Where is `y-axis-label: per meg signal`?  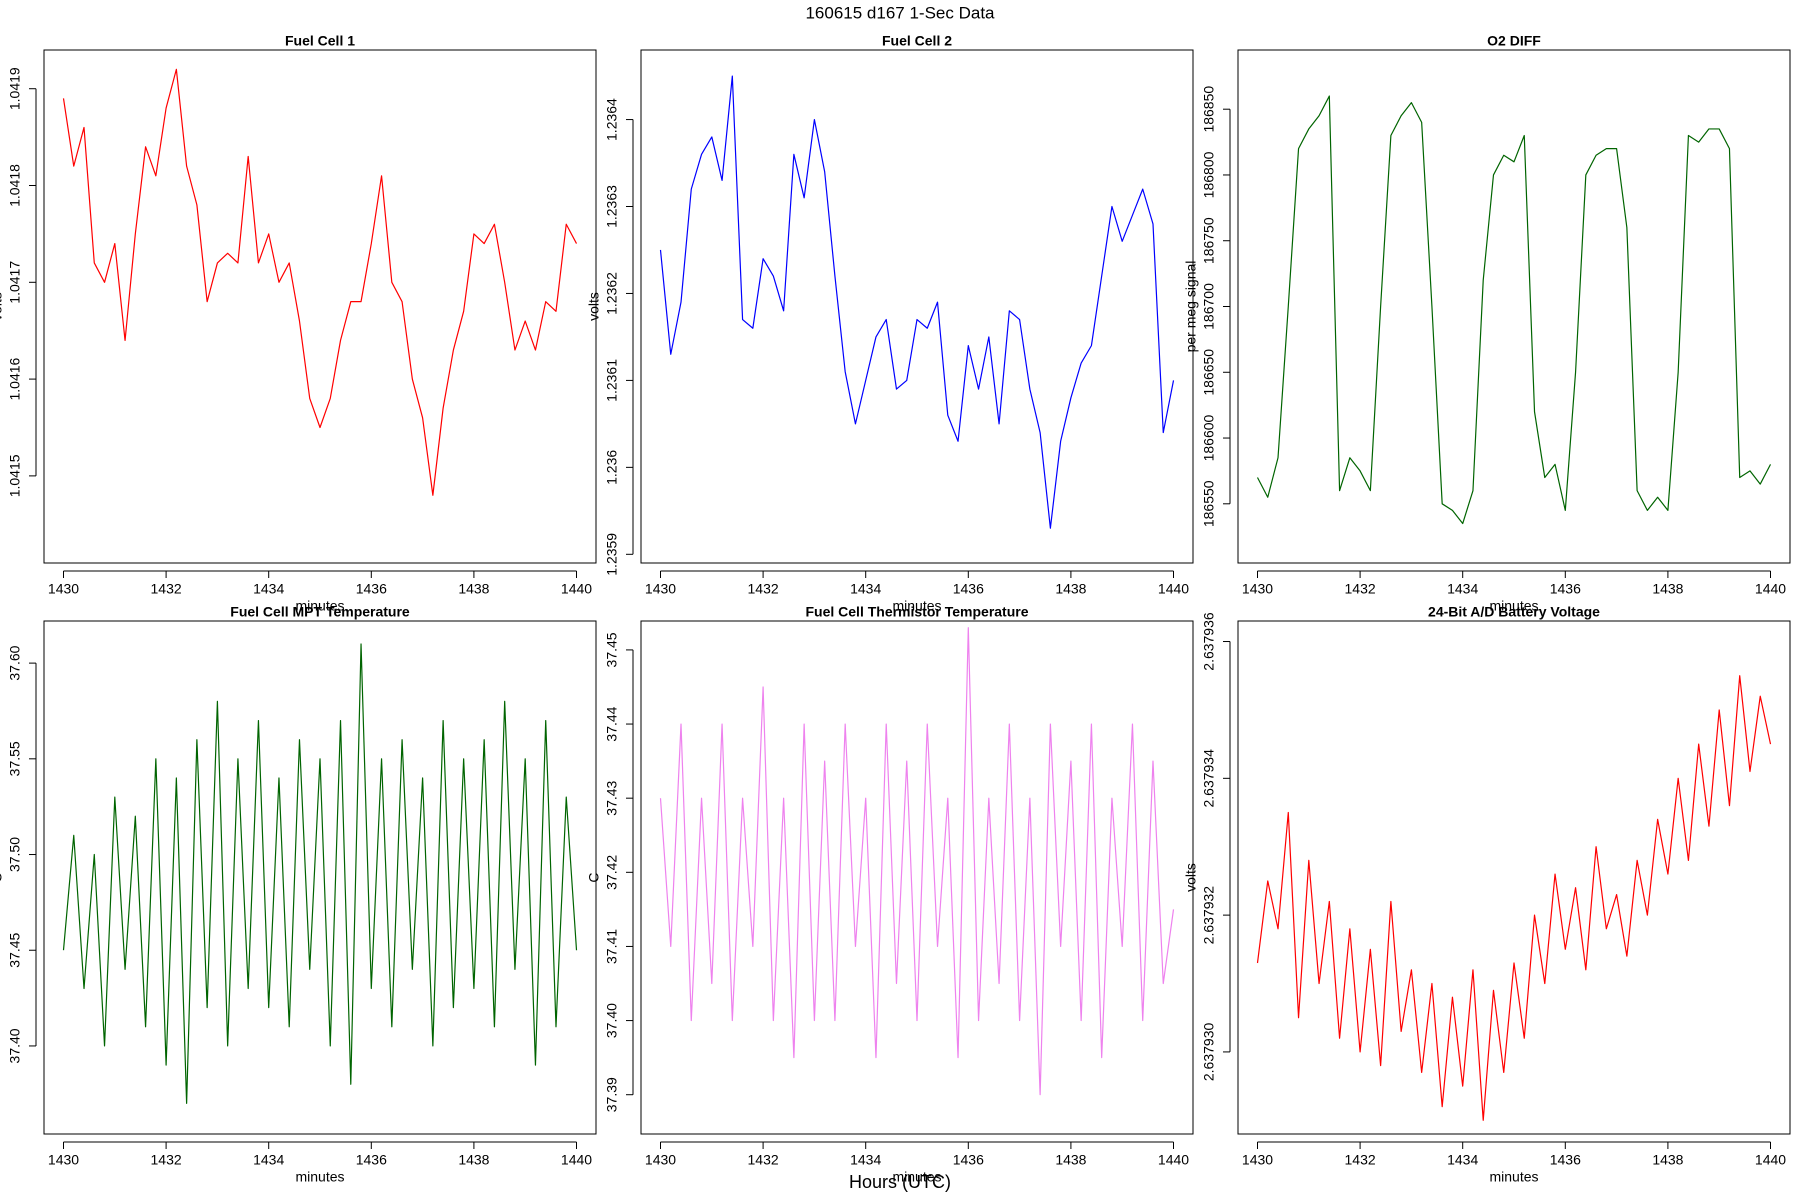 y-axis-label: per meg signal is located at coordinates (1191, 307).